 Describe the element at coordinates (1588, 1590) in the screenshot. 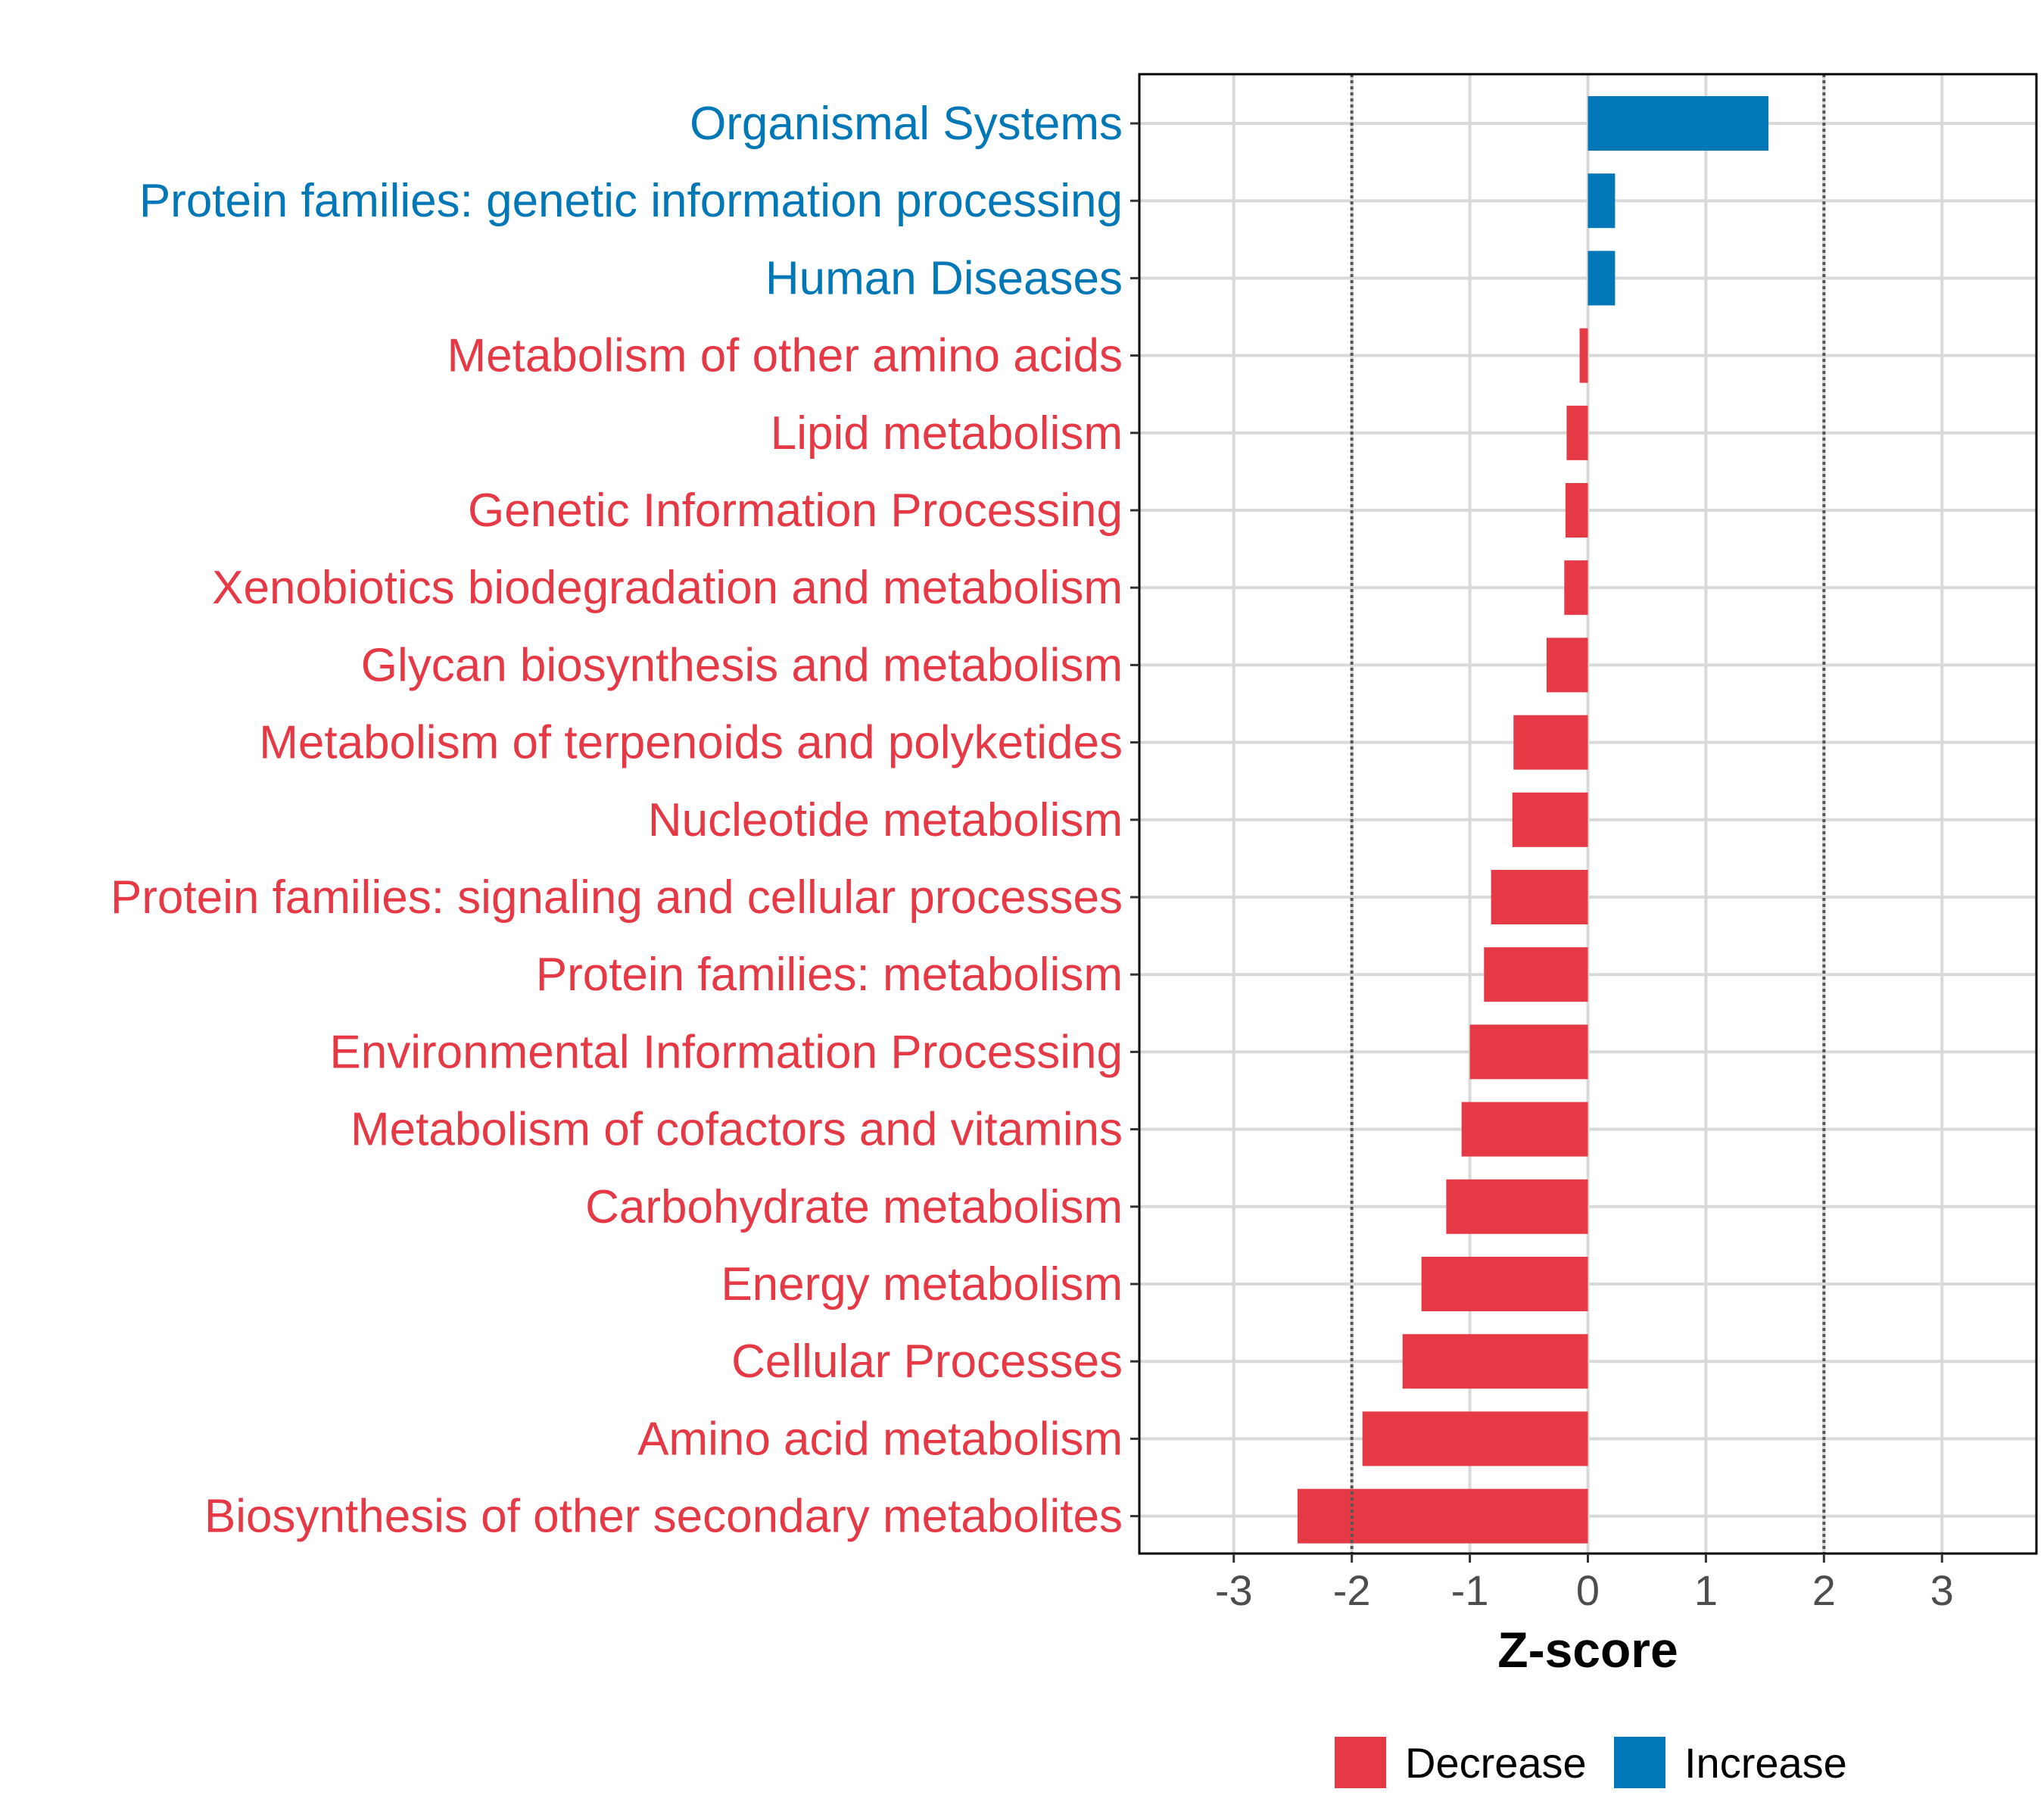

I see `x-tick-label: 0` at that location.